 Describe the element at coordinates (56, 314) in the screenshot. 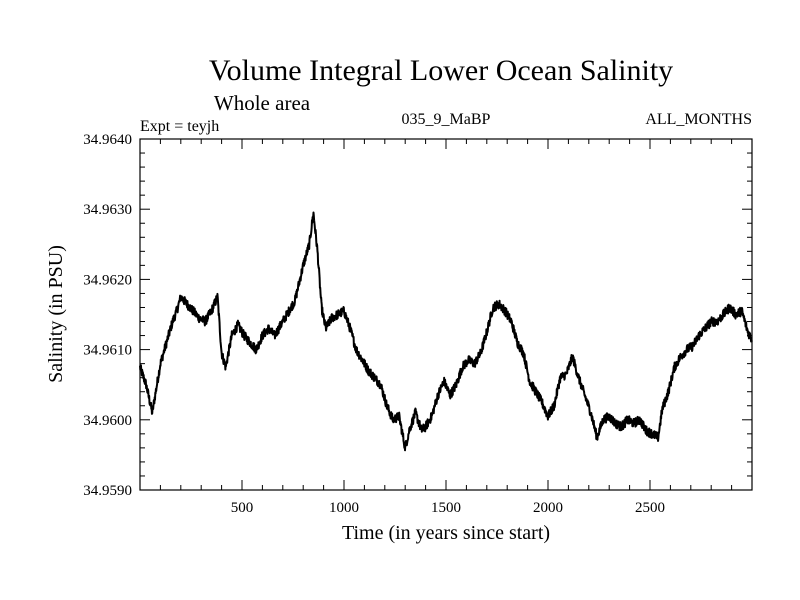

I see `y-axis-label: Salinity (in PSU)` at that location.